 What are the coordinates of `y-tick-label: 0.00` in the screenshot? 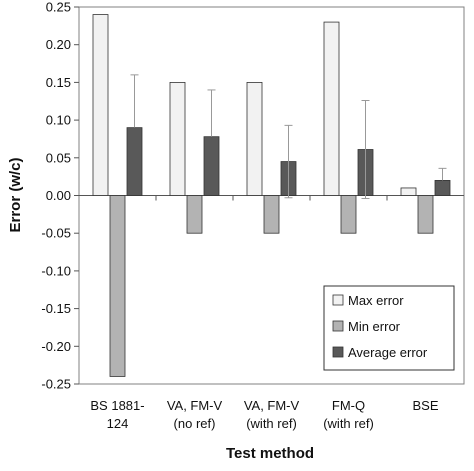 It's located at (58, 195).